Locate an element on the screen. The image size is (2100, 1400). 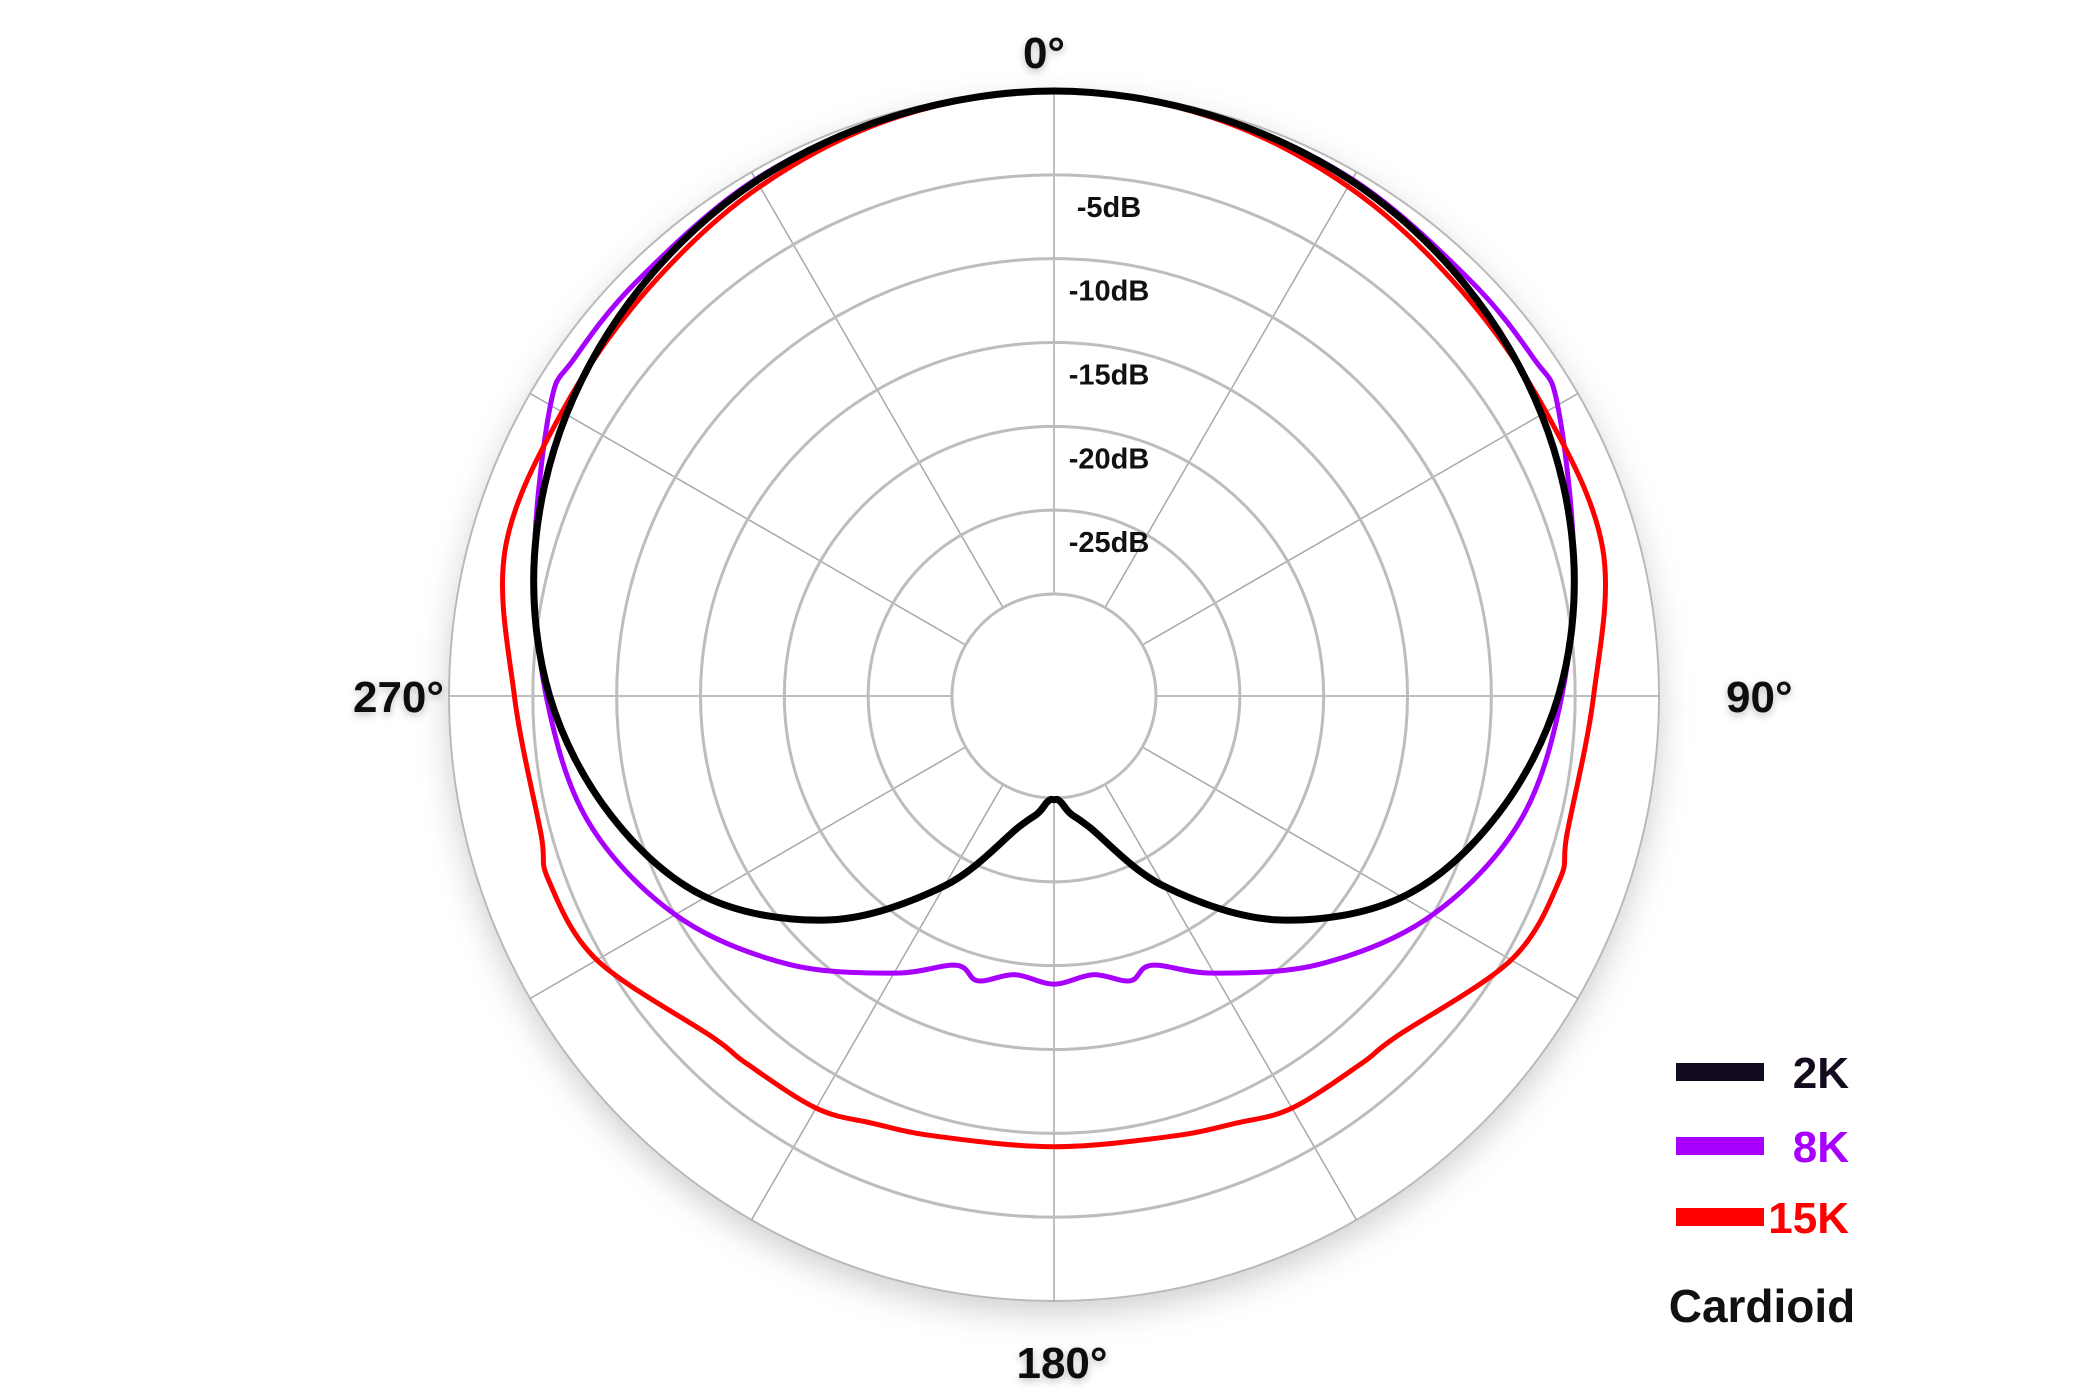
angle-label-90: 90° is located at coordinates (1759, 697).